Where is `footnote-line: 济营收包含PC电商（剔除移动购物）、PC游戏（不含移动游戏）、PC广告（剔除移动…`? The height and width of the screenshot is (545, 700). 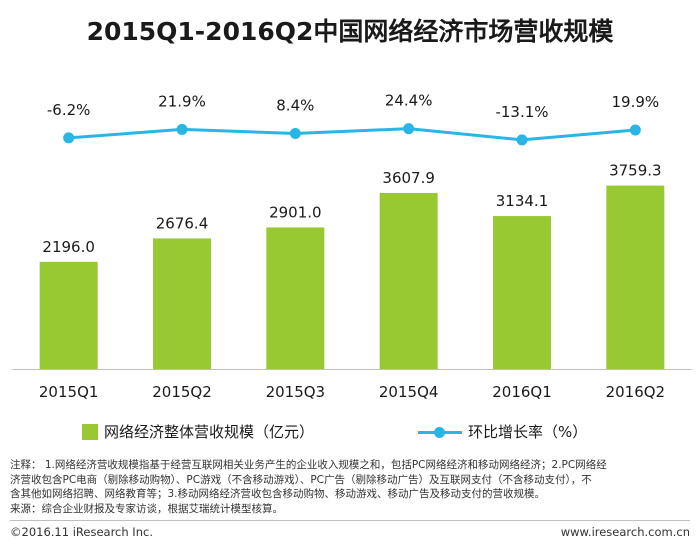
footnote-line: 济营收包含PC电商（剔除移动购物）、PC游戏（不含移动游戏）、PC广告（剔除移动… is located at coordinates (301, 479).